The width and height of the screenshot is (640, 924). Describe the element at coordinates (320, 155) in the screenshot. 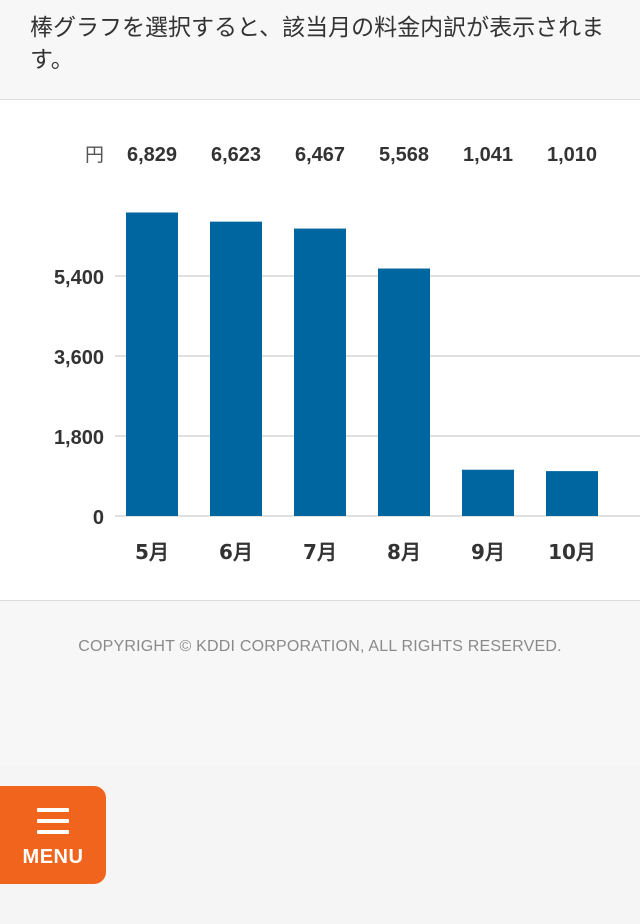

I see `value-label: 6,467` at that location.